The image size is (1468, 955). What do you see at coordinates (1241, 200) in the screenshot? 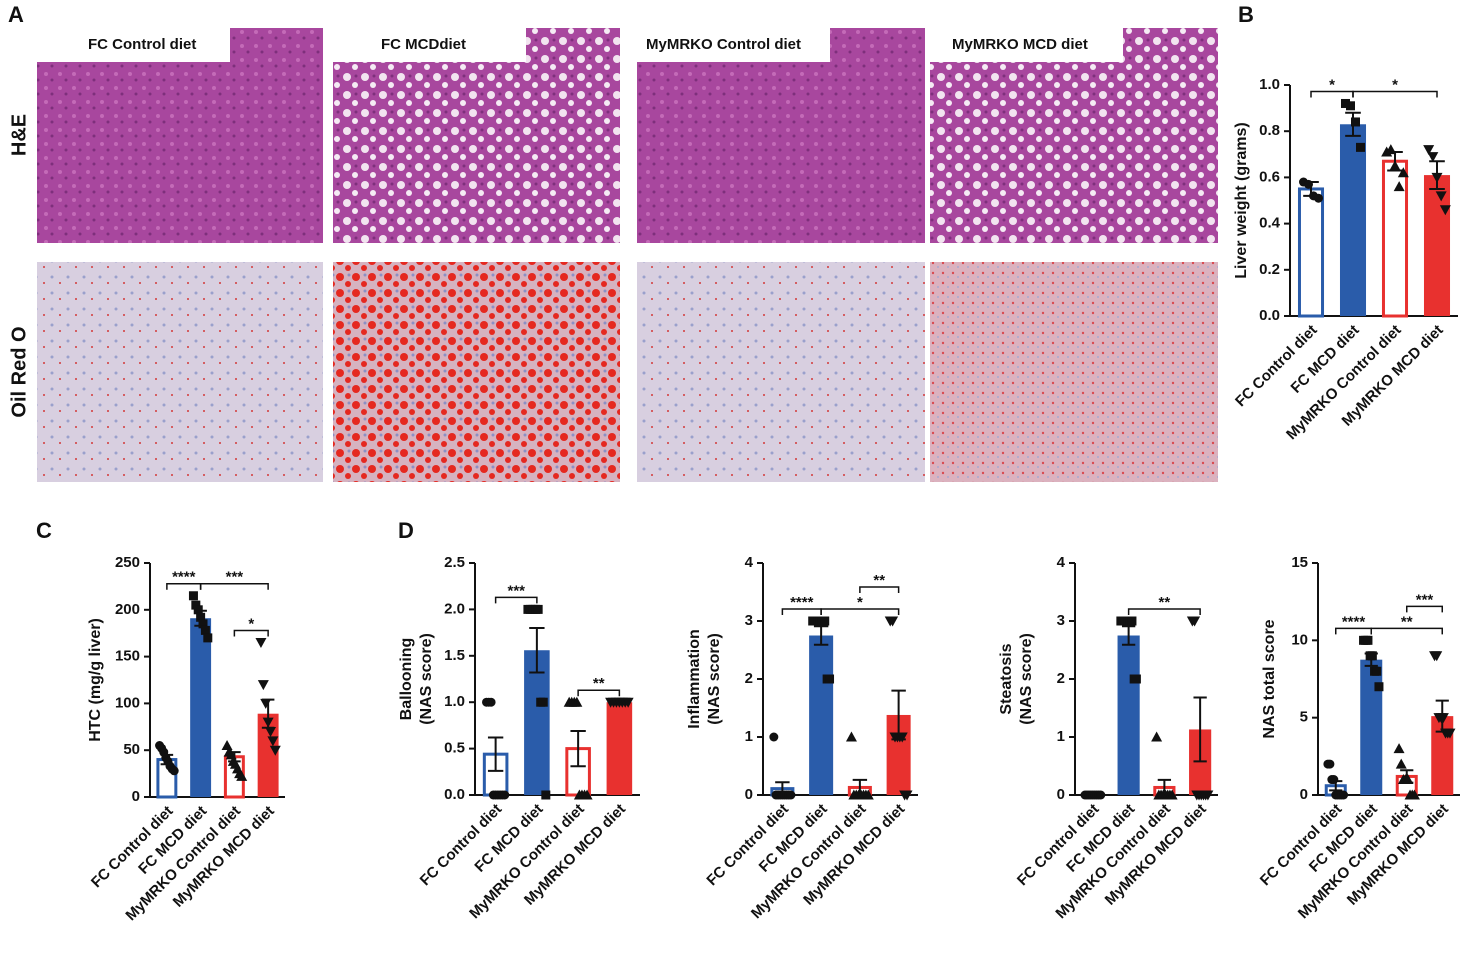
I see `y-axis-label: Liver weight (grams)` at bounding box center [1241, 200].